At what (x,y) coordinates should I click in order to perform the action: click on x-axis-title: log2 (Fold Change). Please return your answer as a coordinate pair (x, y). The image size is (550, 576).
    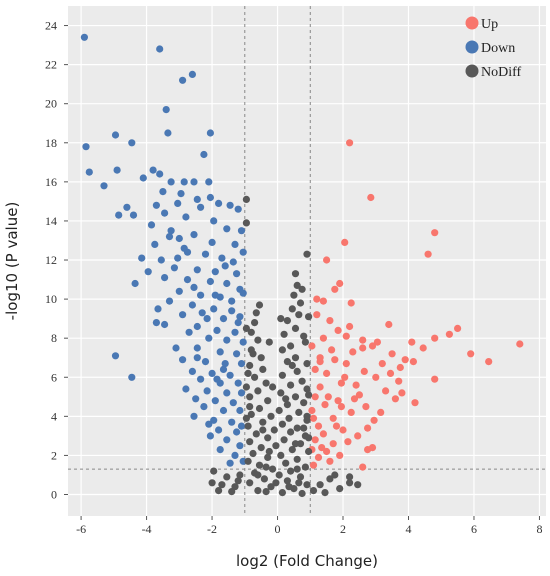
    Looking at the image, I should click on (307, 561).